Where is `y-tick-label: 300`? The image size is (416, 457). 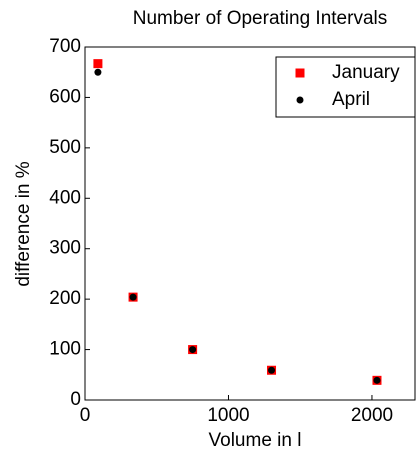 y-tick-label: 300 is located at coordinates (65, 248).